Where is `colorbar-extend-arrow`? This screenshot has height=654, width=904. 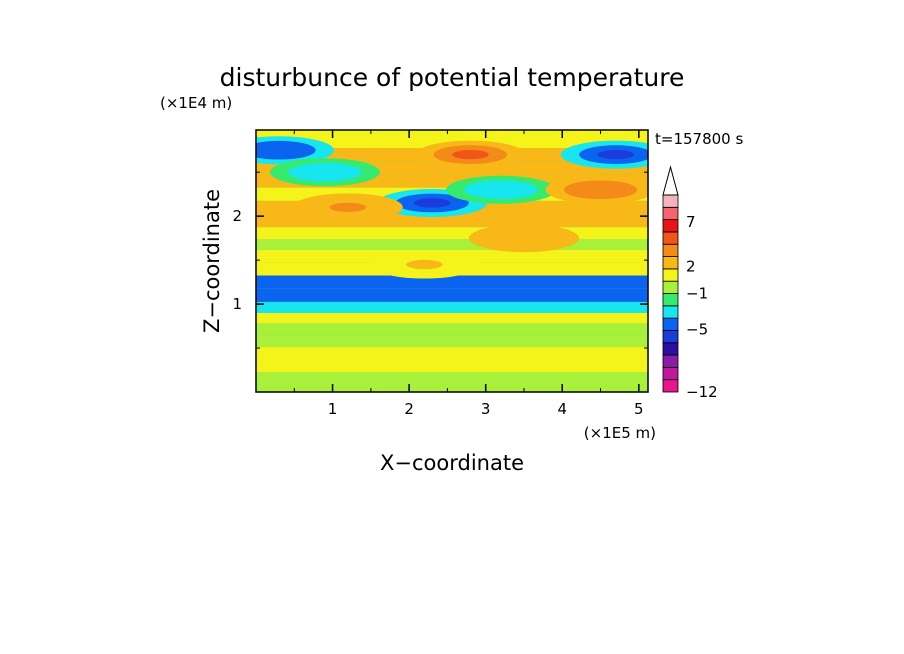
colorbar-extend-arrow is located at coordinates (670, 180).